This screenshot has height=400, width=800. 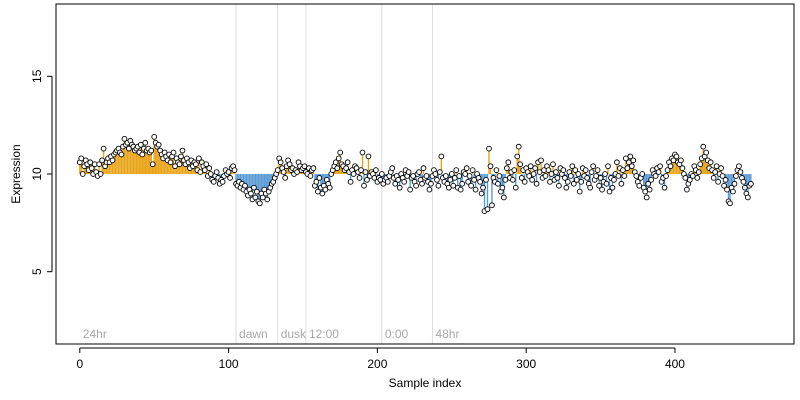 What do you see at coordinates (447, 334) in the screenshot?
I see `annotation-label: 48hr` at bounding box center [447, 334].